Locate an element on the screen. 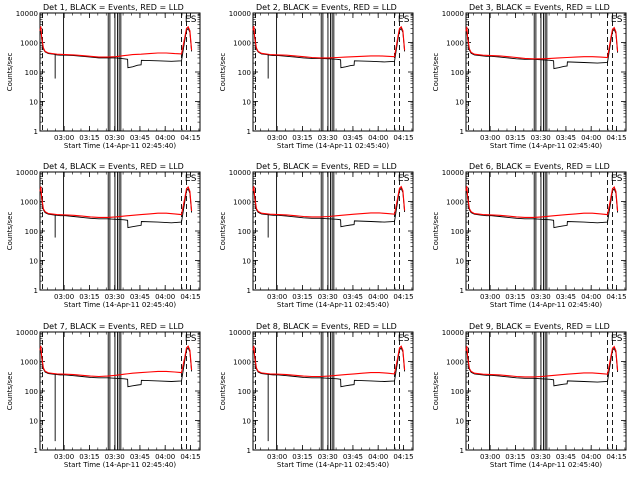 Image resolution: width=640 pixels, height=480 pixels. panel-title: Det 2, BLACK = Events, RED = LLD is located at coordinates (326, 7).